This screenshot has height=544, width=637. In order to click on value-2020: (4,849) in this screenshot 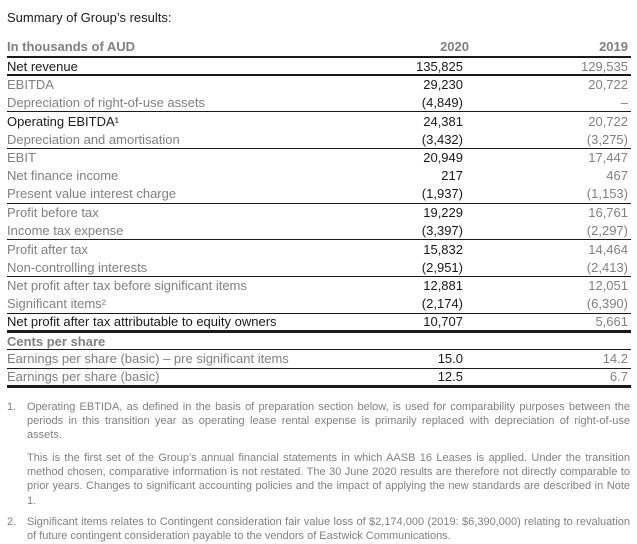, I will do `click(408, 103)`.